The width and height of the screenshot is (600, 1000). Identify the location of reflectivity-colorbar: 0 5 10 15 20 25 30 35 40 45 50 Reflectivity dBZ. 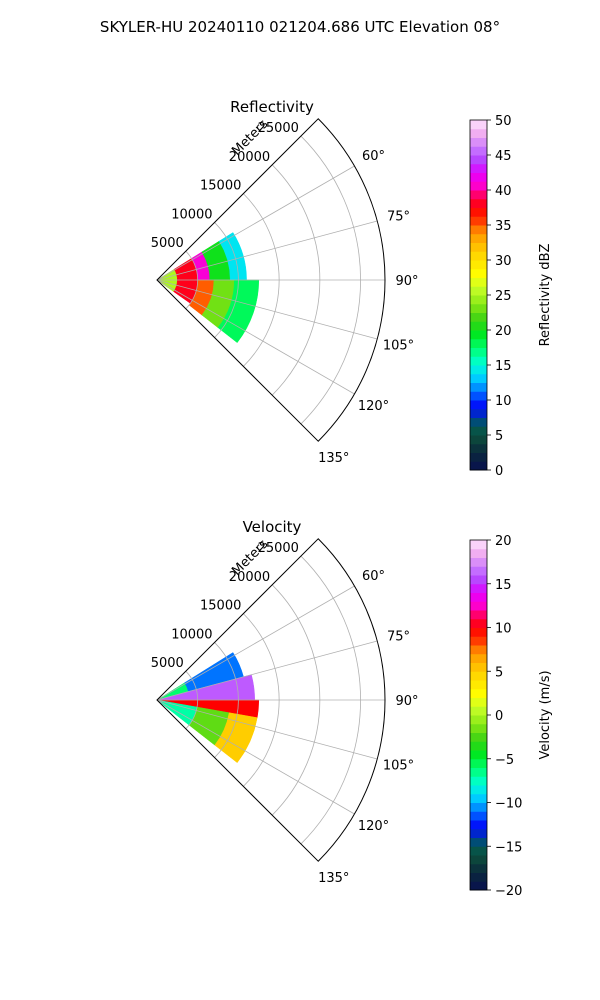
(511, 296).